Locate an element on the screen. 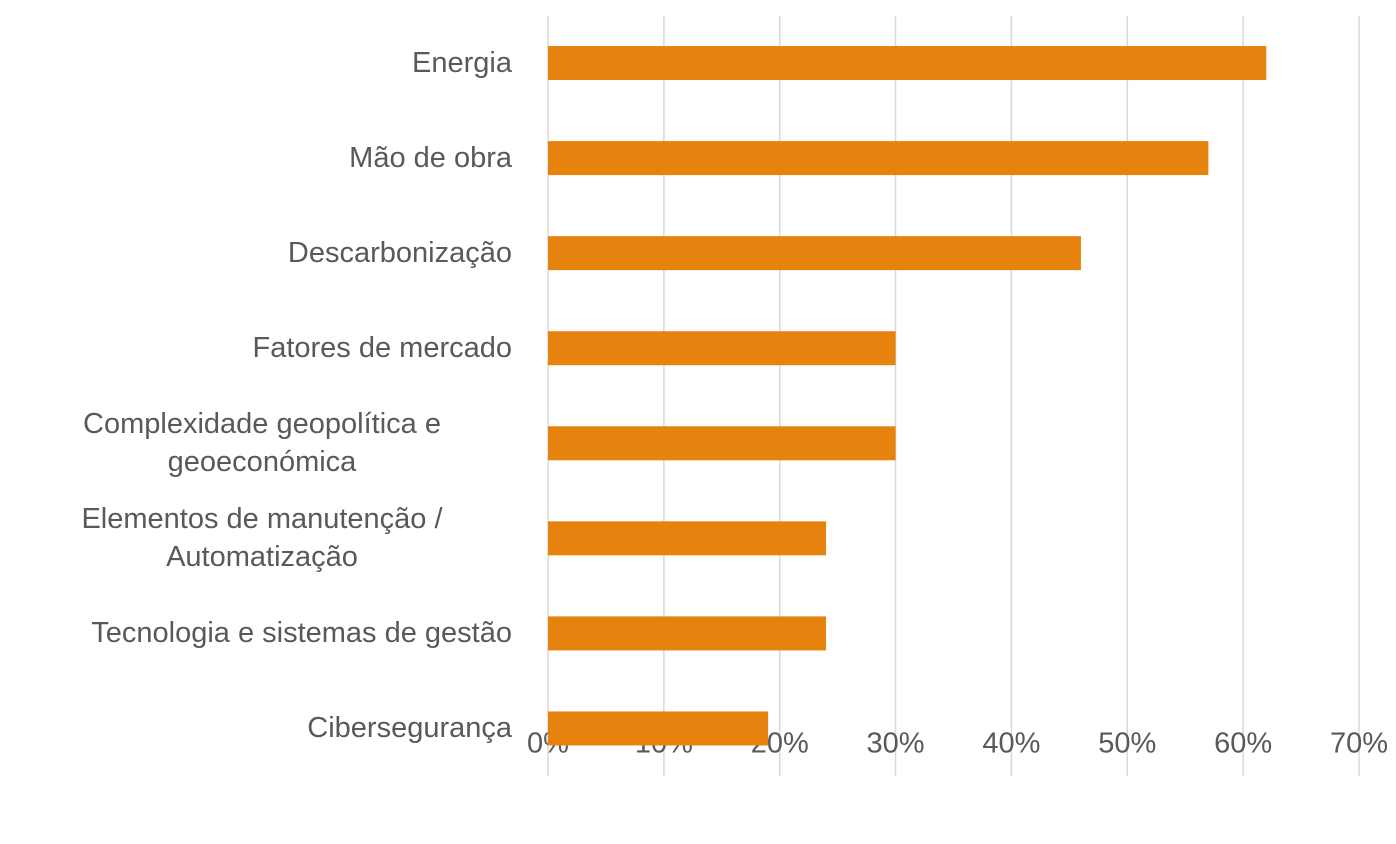  y-tick-label: Energia is located at coordinates (462, 63).